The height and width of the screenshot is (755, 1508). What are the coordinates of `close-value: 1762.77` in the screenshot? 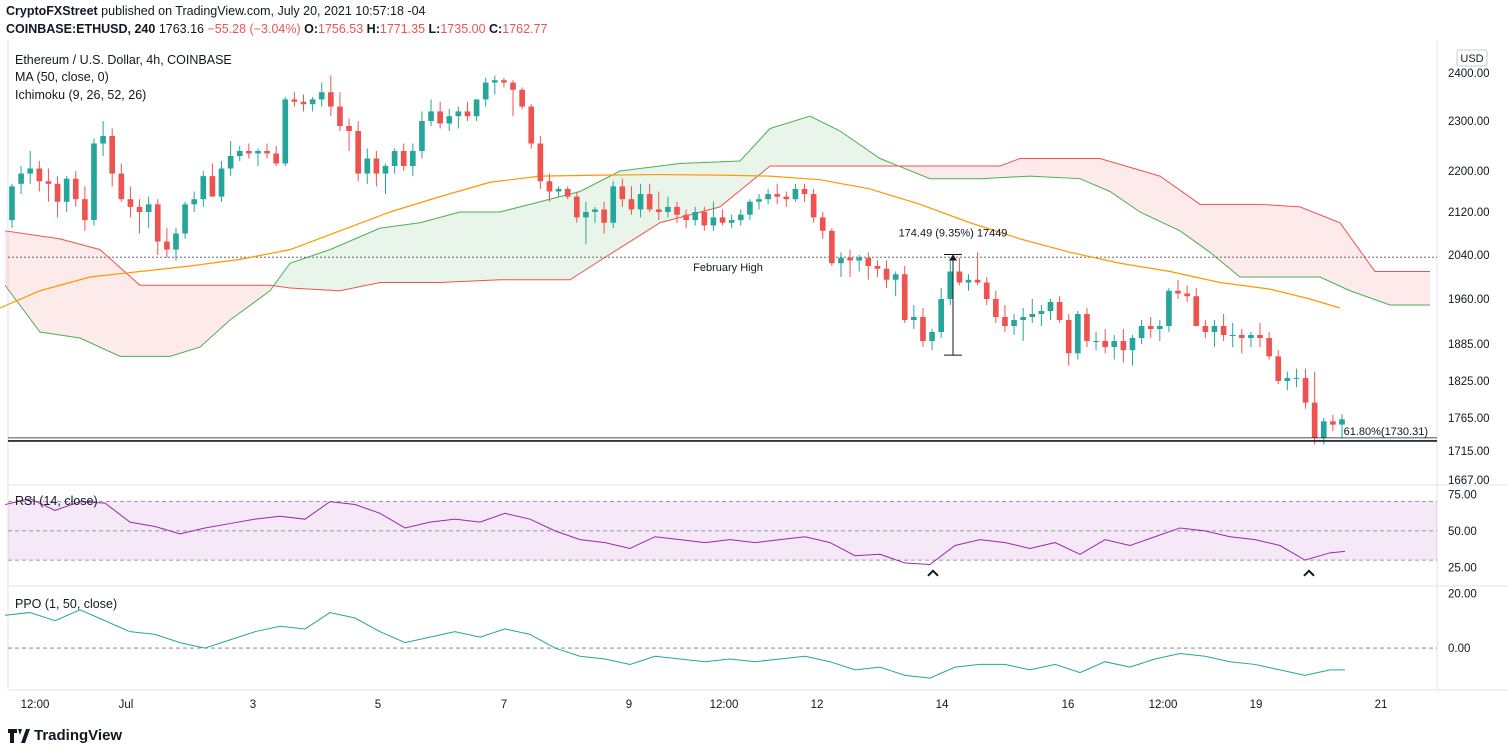 It's located at (525, 29).